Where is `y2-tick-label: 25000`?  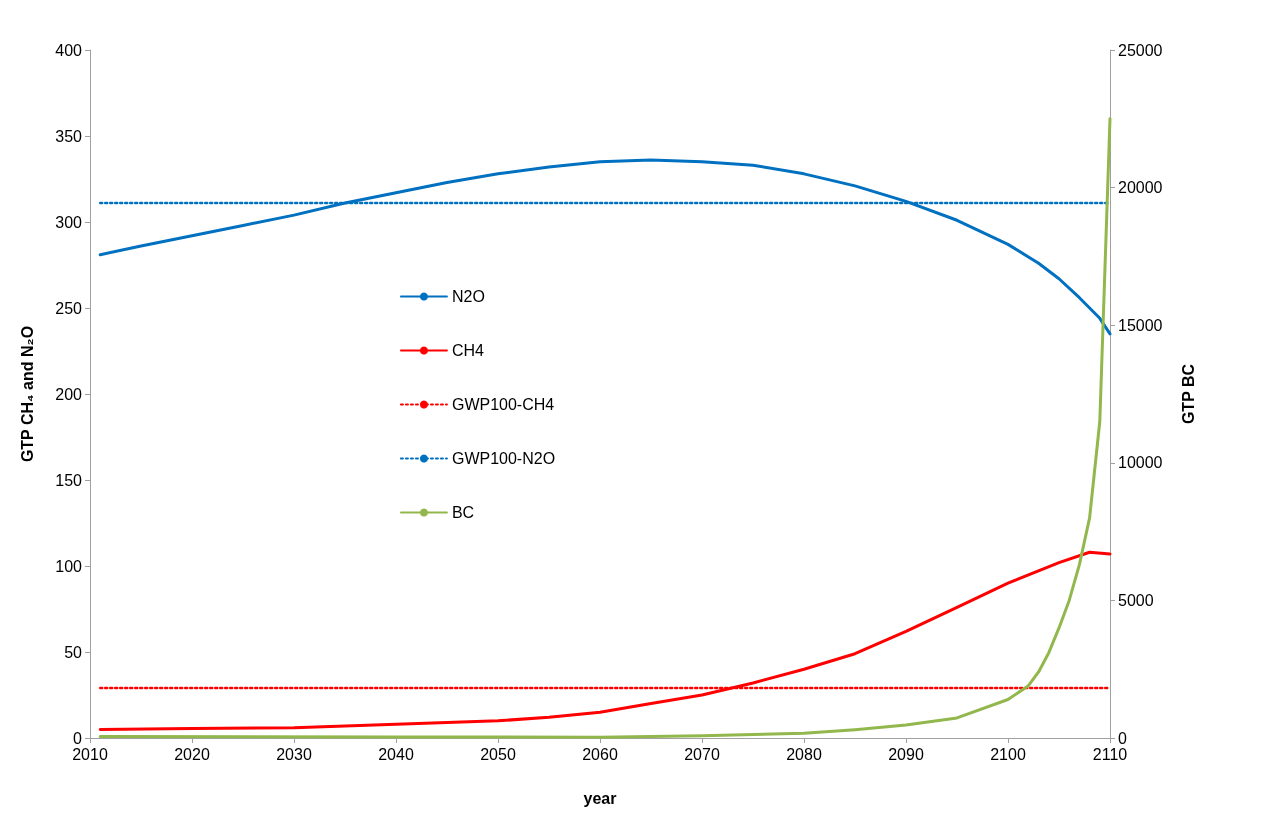 y2-tick-label: 25000 is located at coordinates (1140, 50).